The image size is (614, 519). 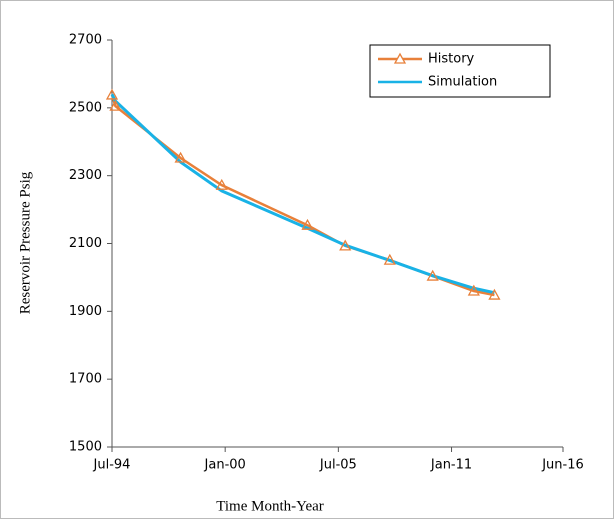 What do you see at coordinates (451, 59) in the screenshot?
I see `legend-label: History` at bounding box center [451, 59].